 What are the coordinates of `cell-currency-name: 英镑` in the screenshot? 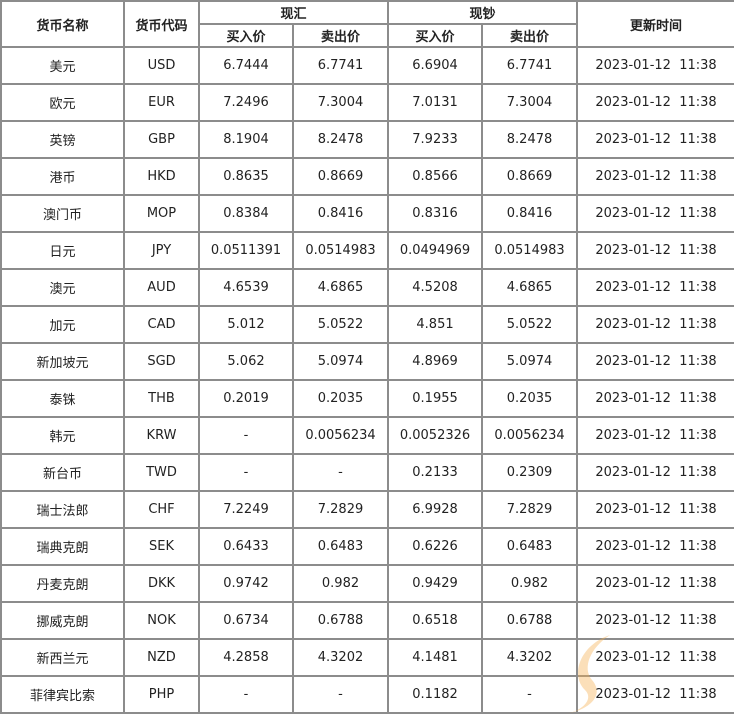 It's located at (62, 139).